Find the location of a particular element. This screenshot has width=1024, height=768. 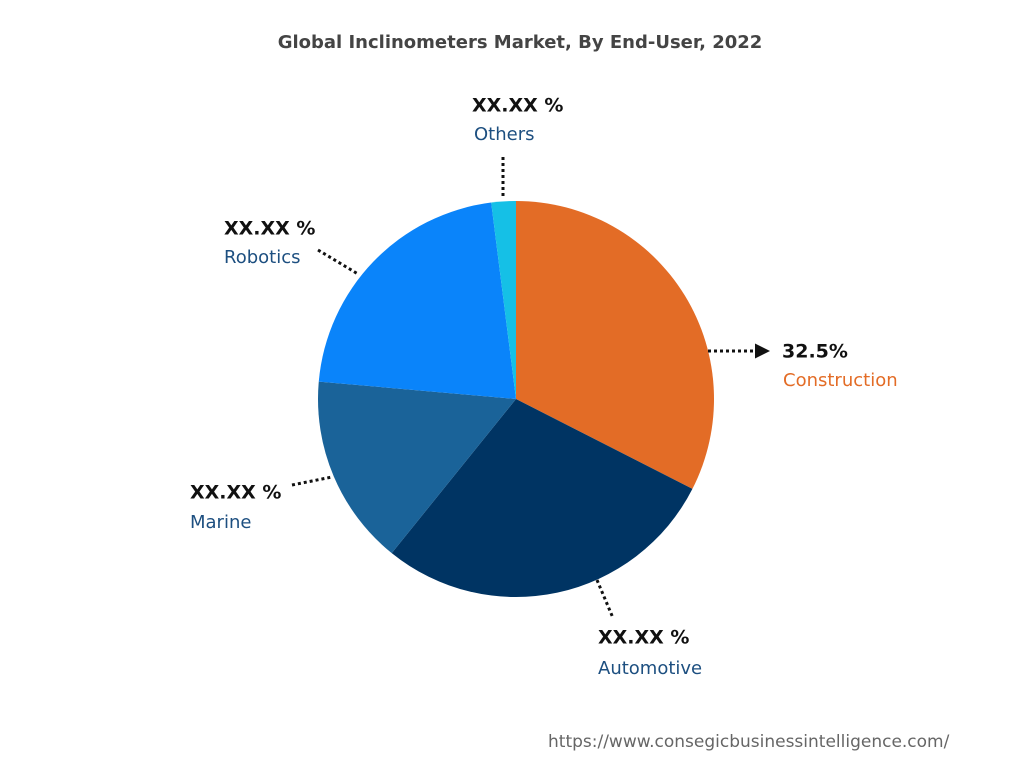

category-label: Robotics is located at coordinates (262, 257).